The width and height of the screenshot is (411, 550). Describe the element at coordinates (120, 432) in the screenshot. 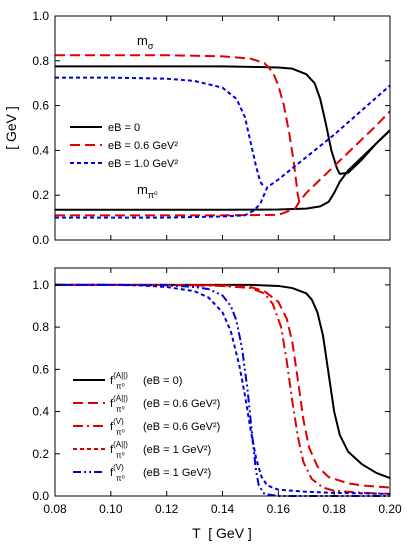

I see `bottom-legend-label-2-sub: π⁰` at that location.